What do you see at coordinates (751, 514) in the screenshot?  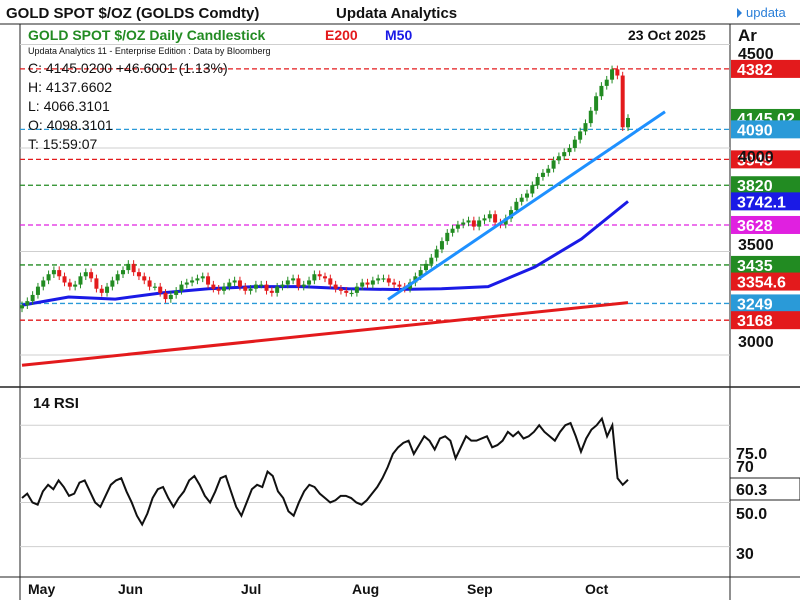 I see `rsi-tick-50: 50.0` at bounding box center [751, 514].